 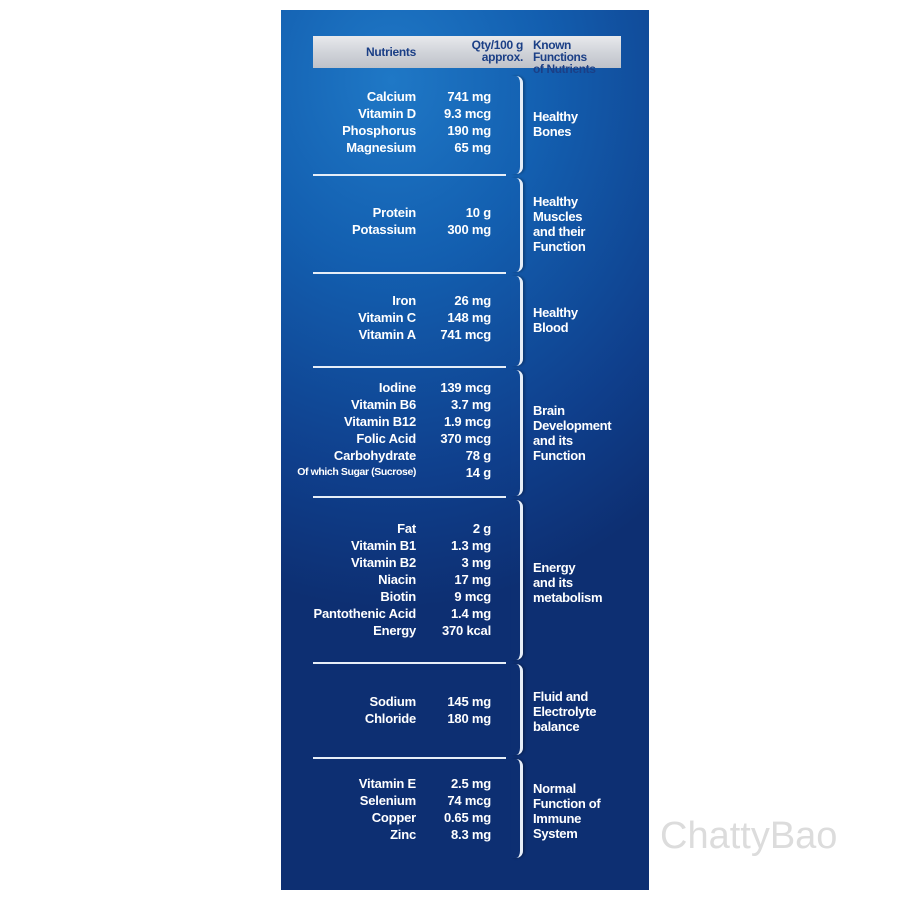 What do you see at coordinates (386, 438) in the screenshot?
I see `nutrient-name: Folic Acid` at bounding box center [386, 438].